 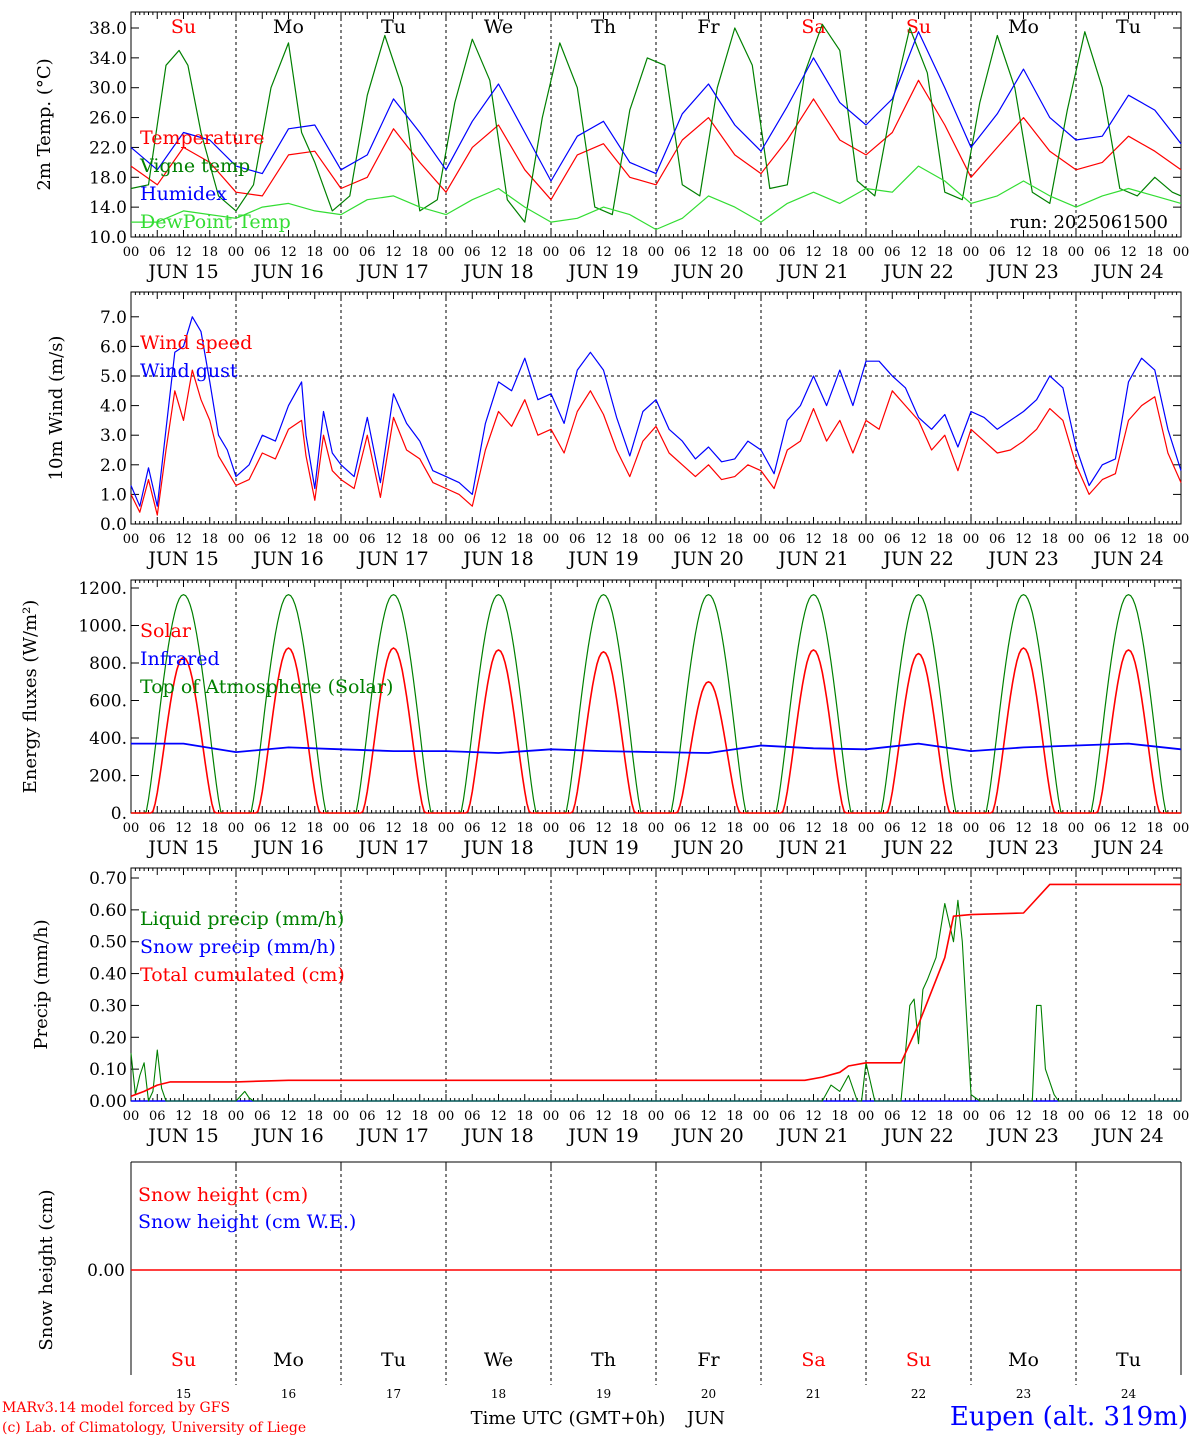 I want to click on series-line-wind-gust, so click(x=656, y=411).